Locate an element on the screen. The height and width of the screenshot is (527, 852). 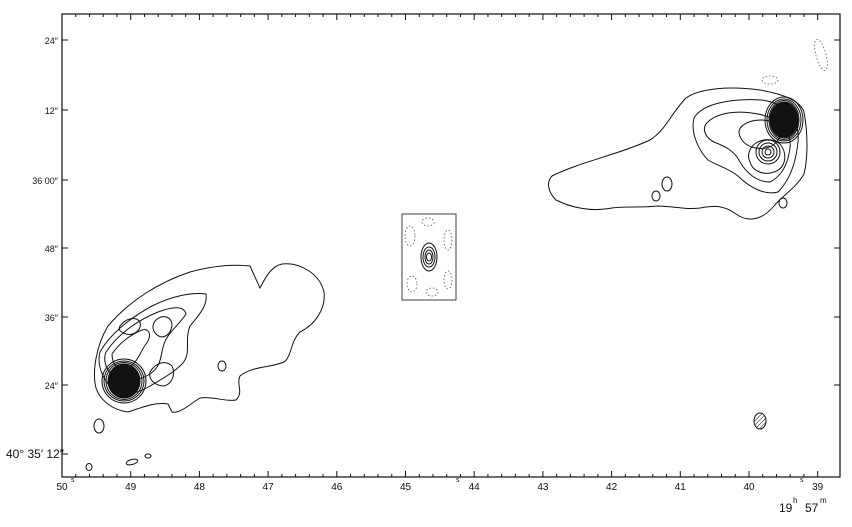
dec-tick-label: 12″ is located at coordinates (52, 111).